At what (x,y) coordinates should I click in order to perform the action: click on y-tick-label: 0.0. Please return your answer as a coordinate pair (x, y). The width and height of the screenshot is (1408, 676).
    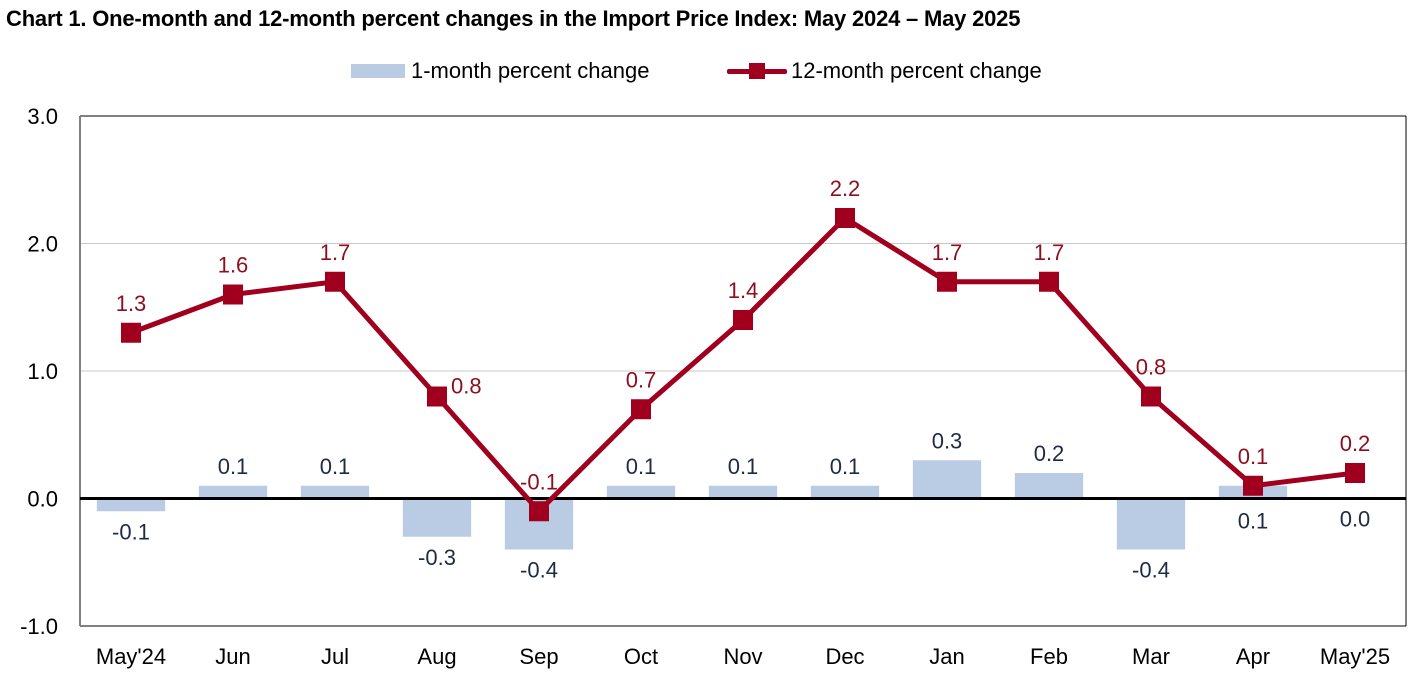
    Looking at the image, I should click on (42, 499).